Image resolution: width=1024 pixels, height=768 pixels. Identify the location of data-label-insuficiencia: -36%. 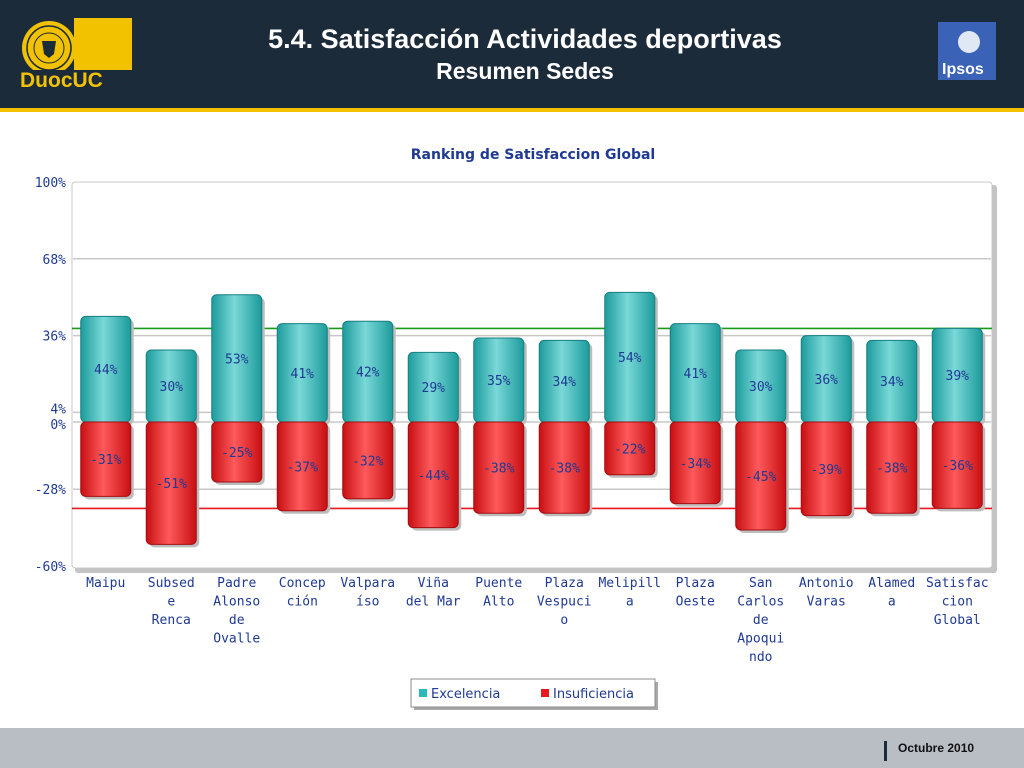
(957, 466).